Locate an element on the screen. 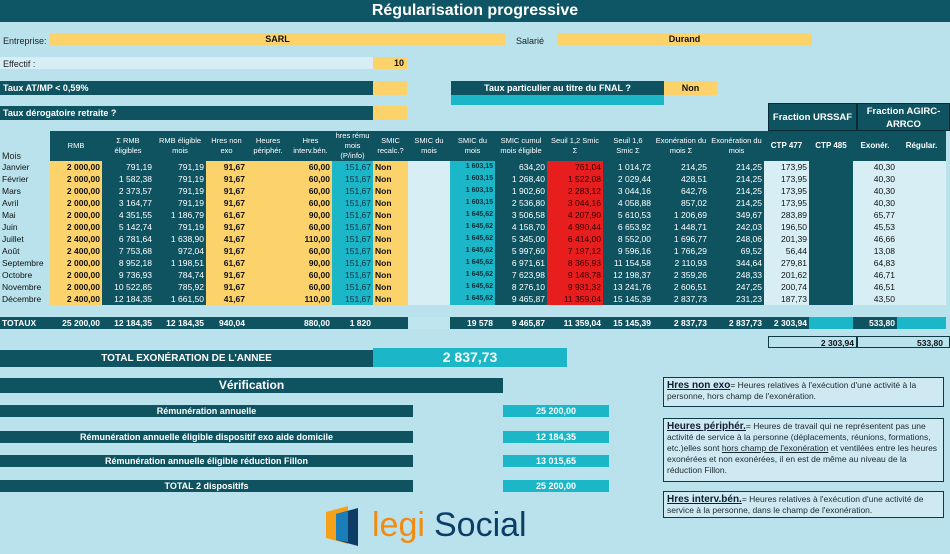 The height and width of the screenshot is (554, 950). cell-rmb-mois: 1 638,90 is located at coordinates (180, 239).